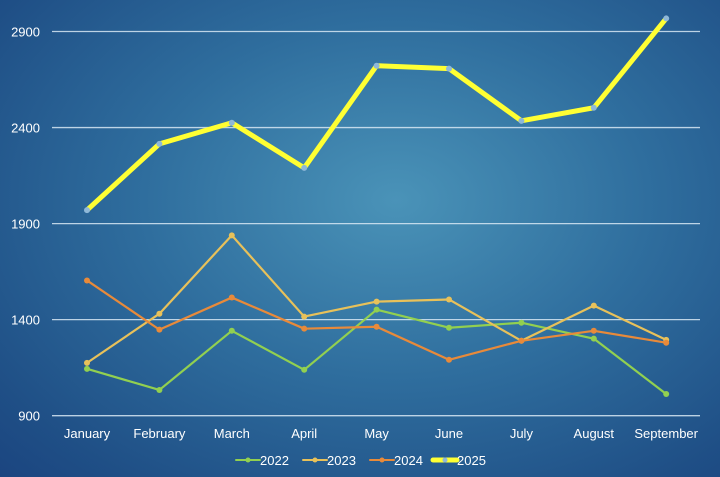  Describe the element at coordinates (304, 433) in the screenshot. I see `x-tick-label: April` at that location.